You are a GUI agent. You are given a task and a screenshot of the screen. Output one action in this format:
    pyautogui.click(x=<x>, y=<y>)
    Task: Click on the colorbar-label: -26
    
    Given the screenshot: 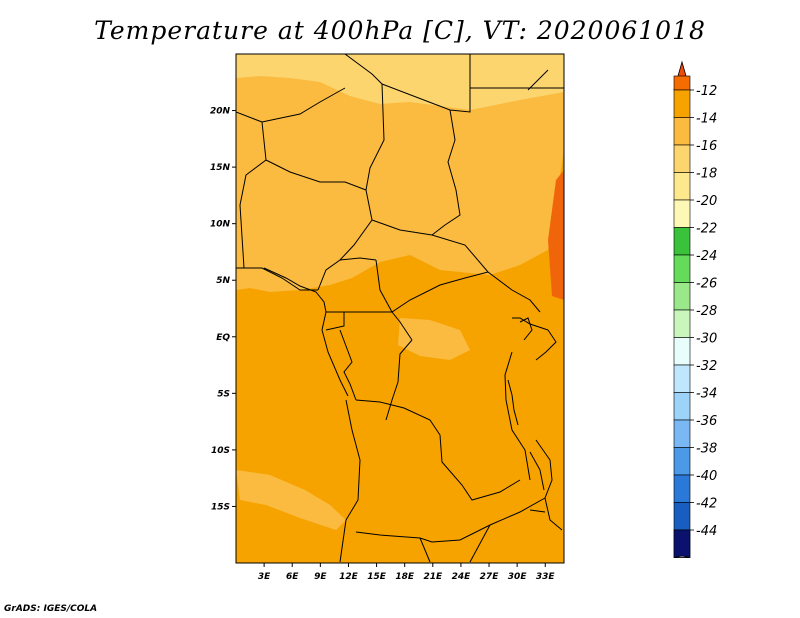 What is the action you would take?
    pyautogui.click(x=706, y=284)
    